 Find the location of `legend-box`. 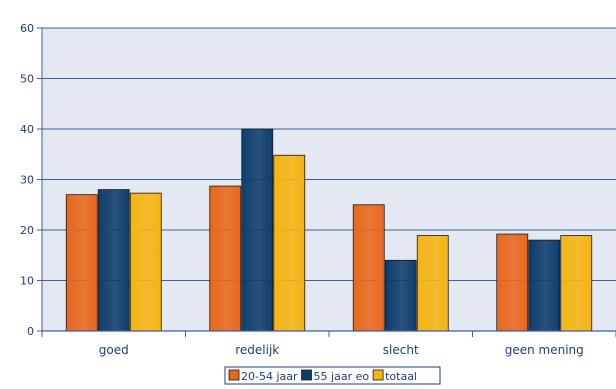

legend-box is located at coordinates (332, 375).